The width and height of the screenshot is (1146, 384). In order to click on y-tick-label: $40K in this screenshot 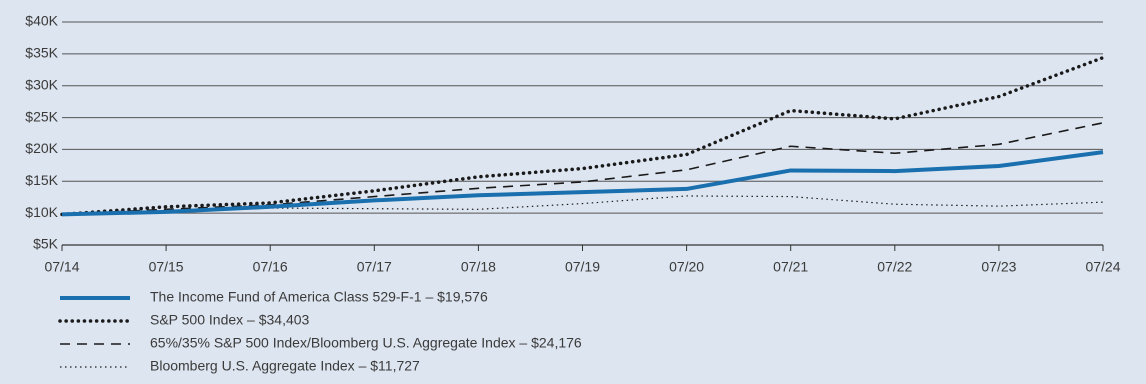, I will do `click(41, 21)`.